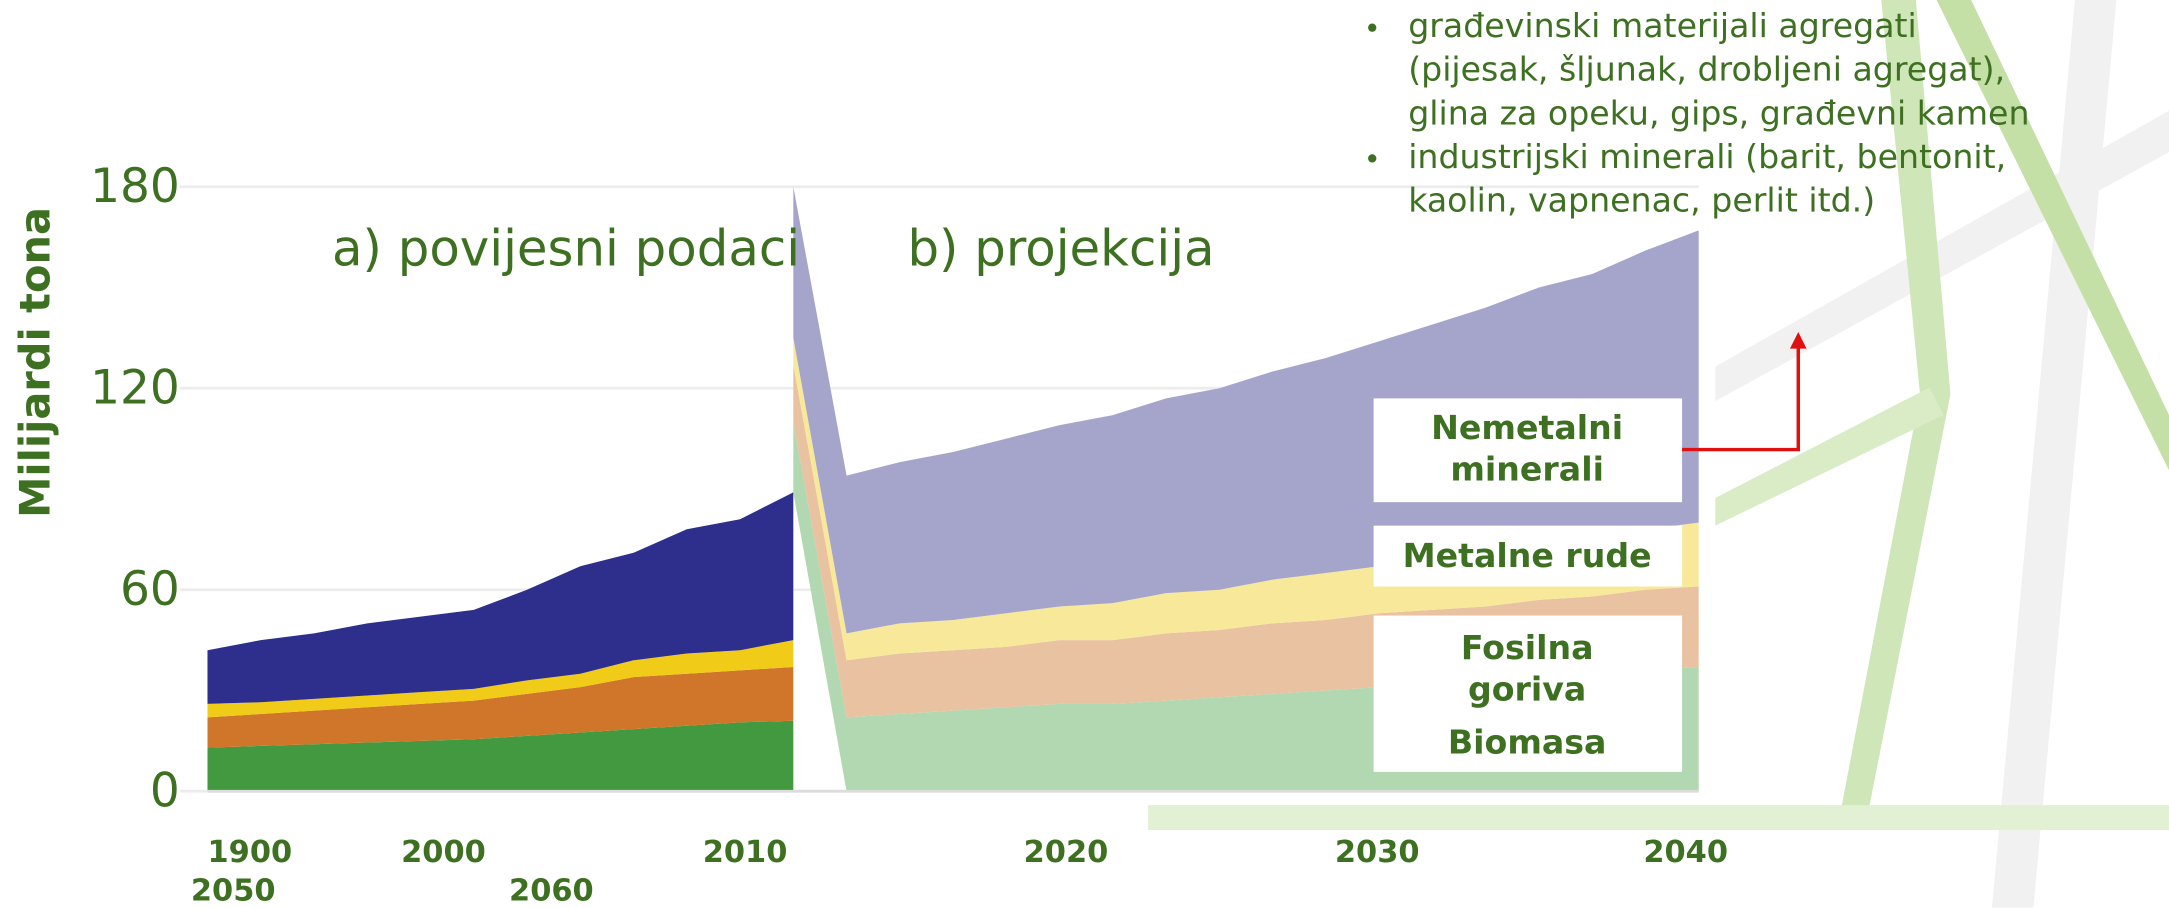  Describe the element at coordinates (135, 388) in the screenshot. I see `y-tick-label: 120` at that location.